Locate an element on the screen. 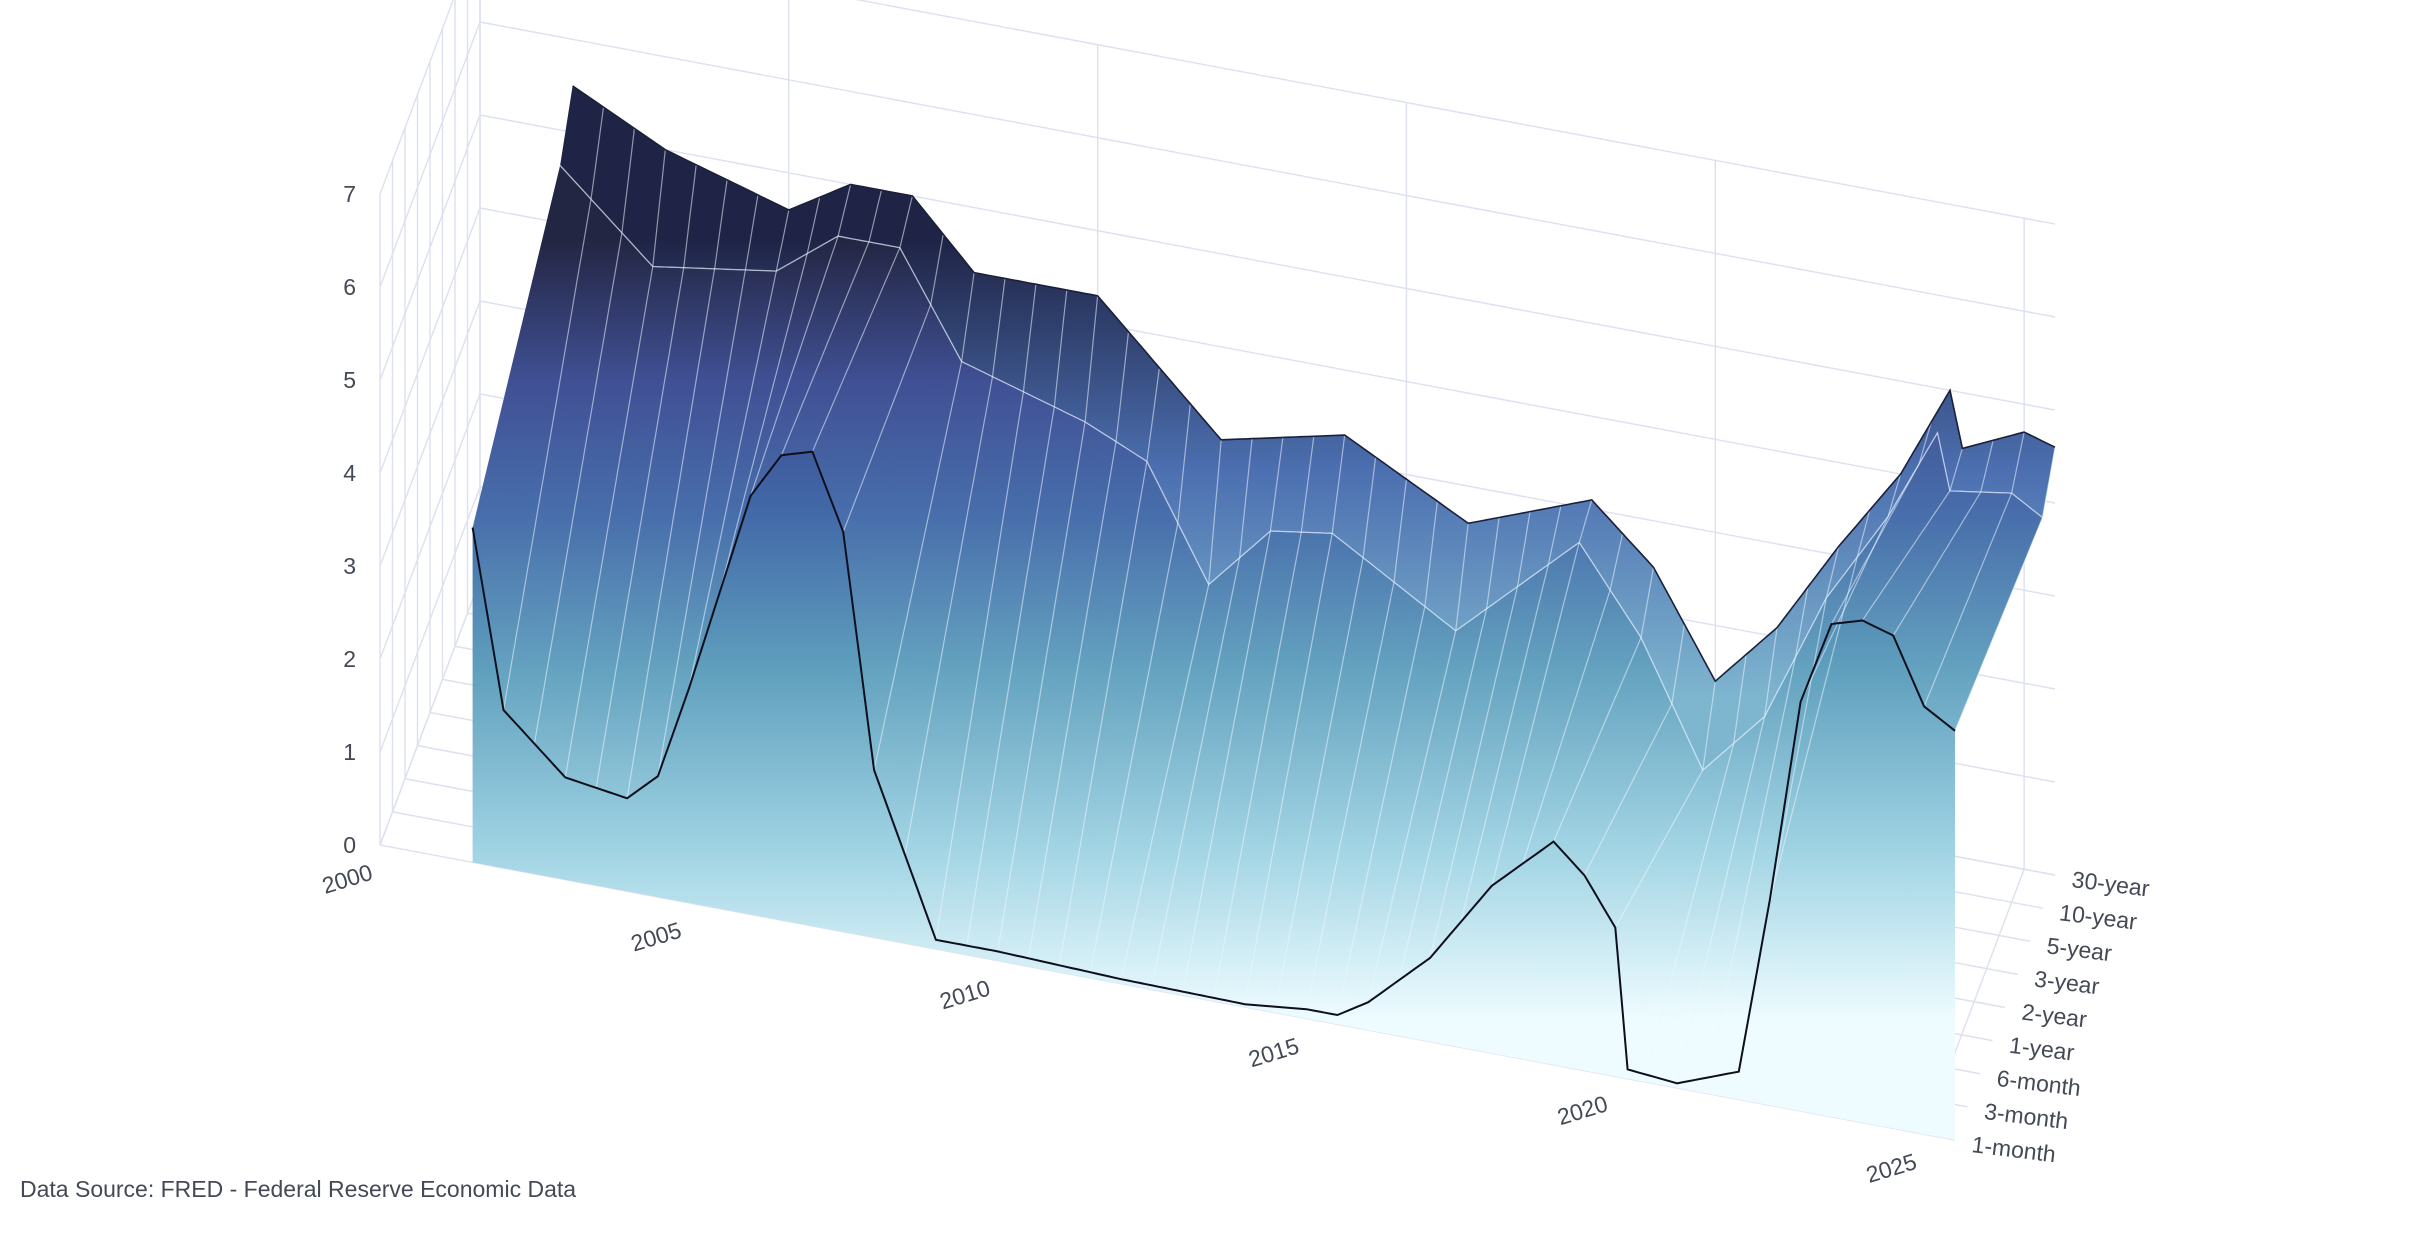 The width and height of the screenshot is (2426, 1244). x-tick-label: 2010 is located at coordinates (965, 995).